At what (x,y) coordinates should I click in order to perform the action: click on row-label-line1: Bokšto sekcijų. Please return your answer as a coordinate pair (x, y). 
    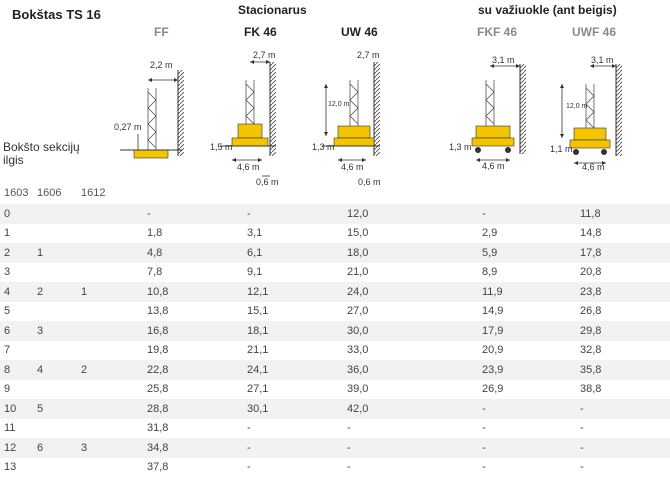
    Looking at the image, I should click on (41, 147).